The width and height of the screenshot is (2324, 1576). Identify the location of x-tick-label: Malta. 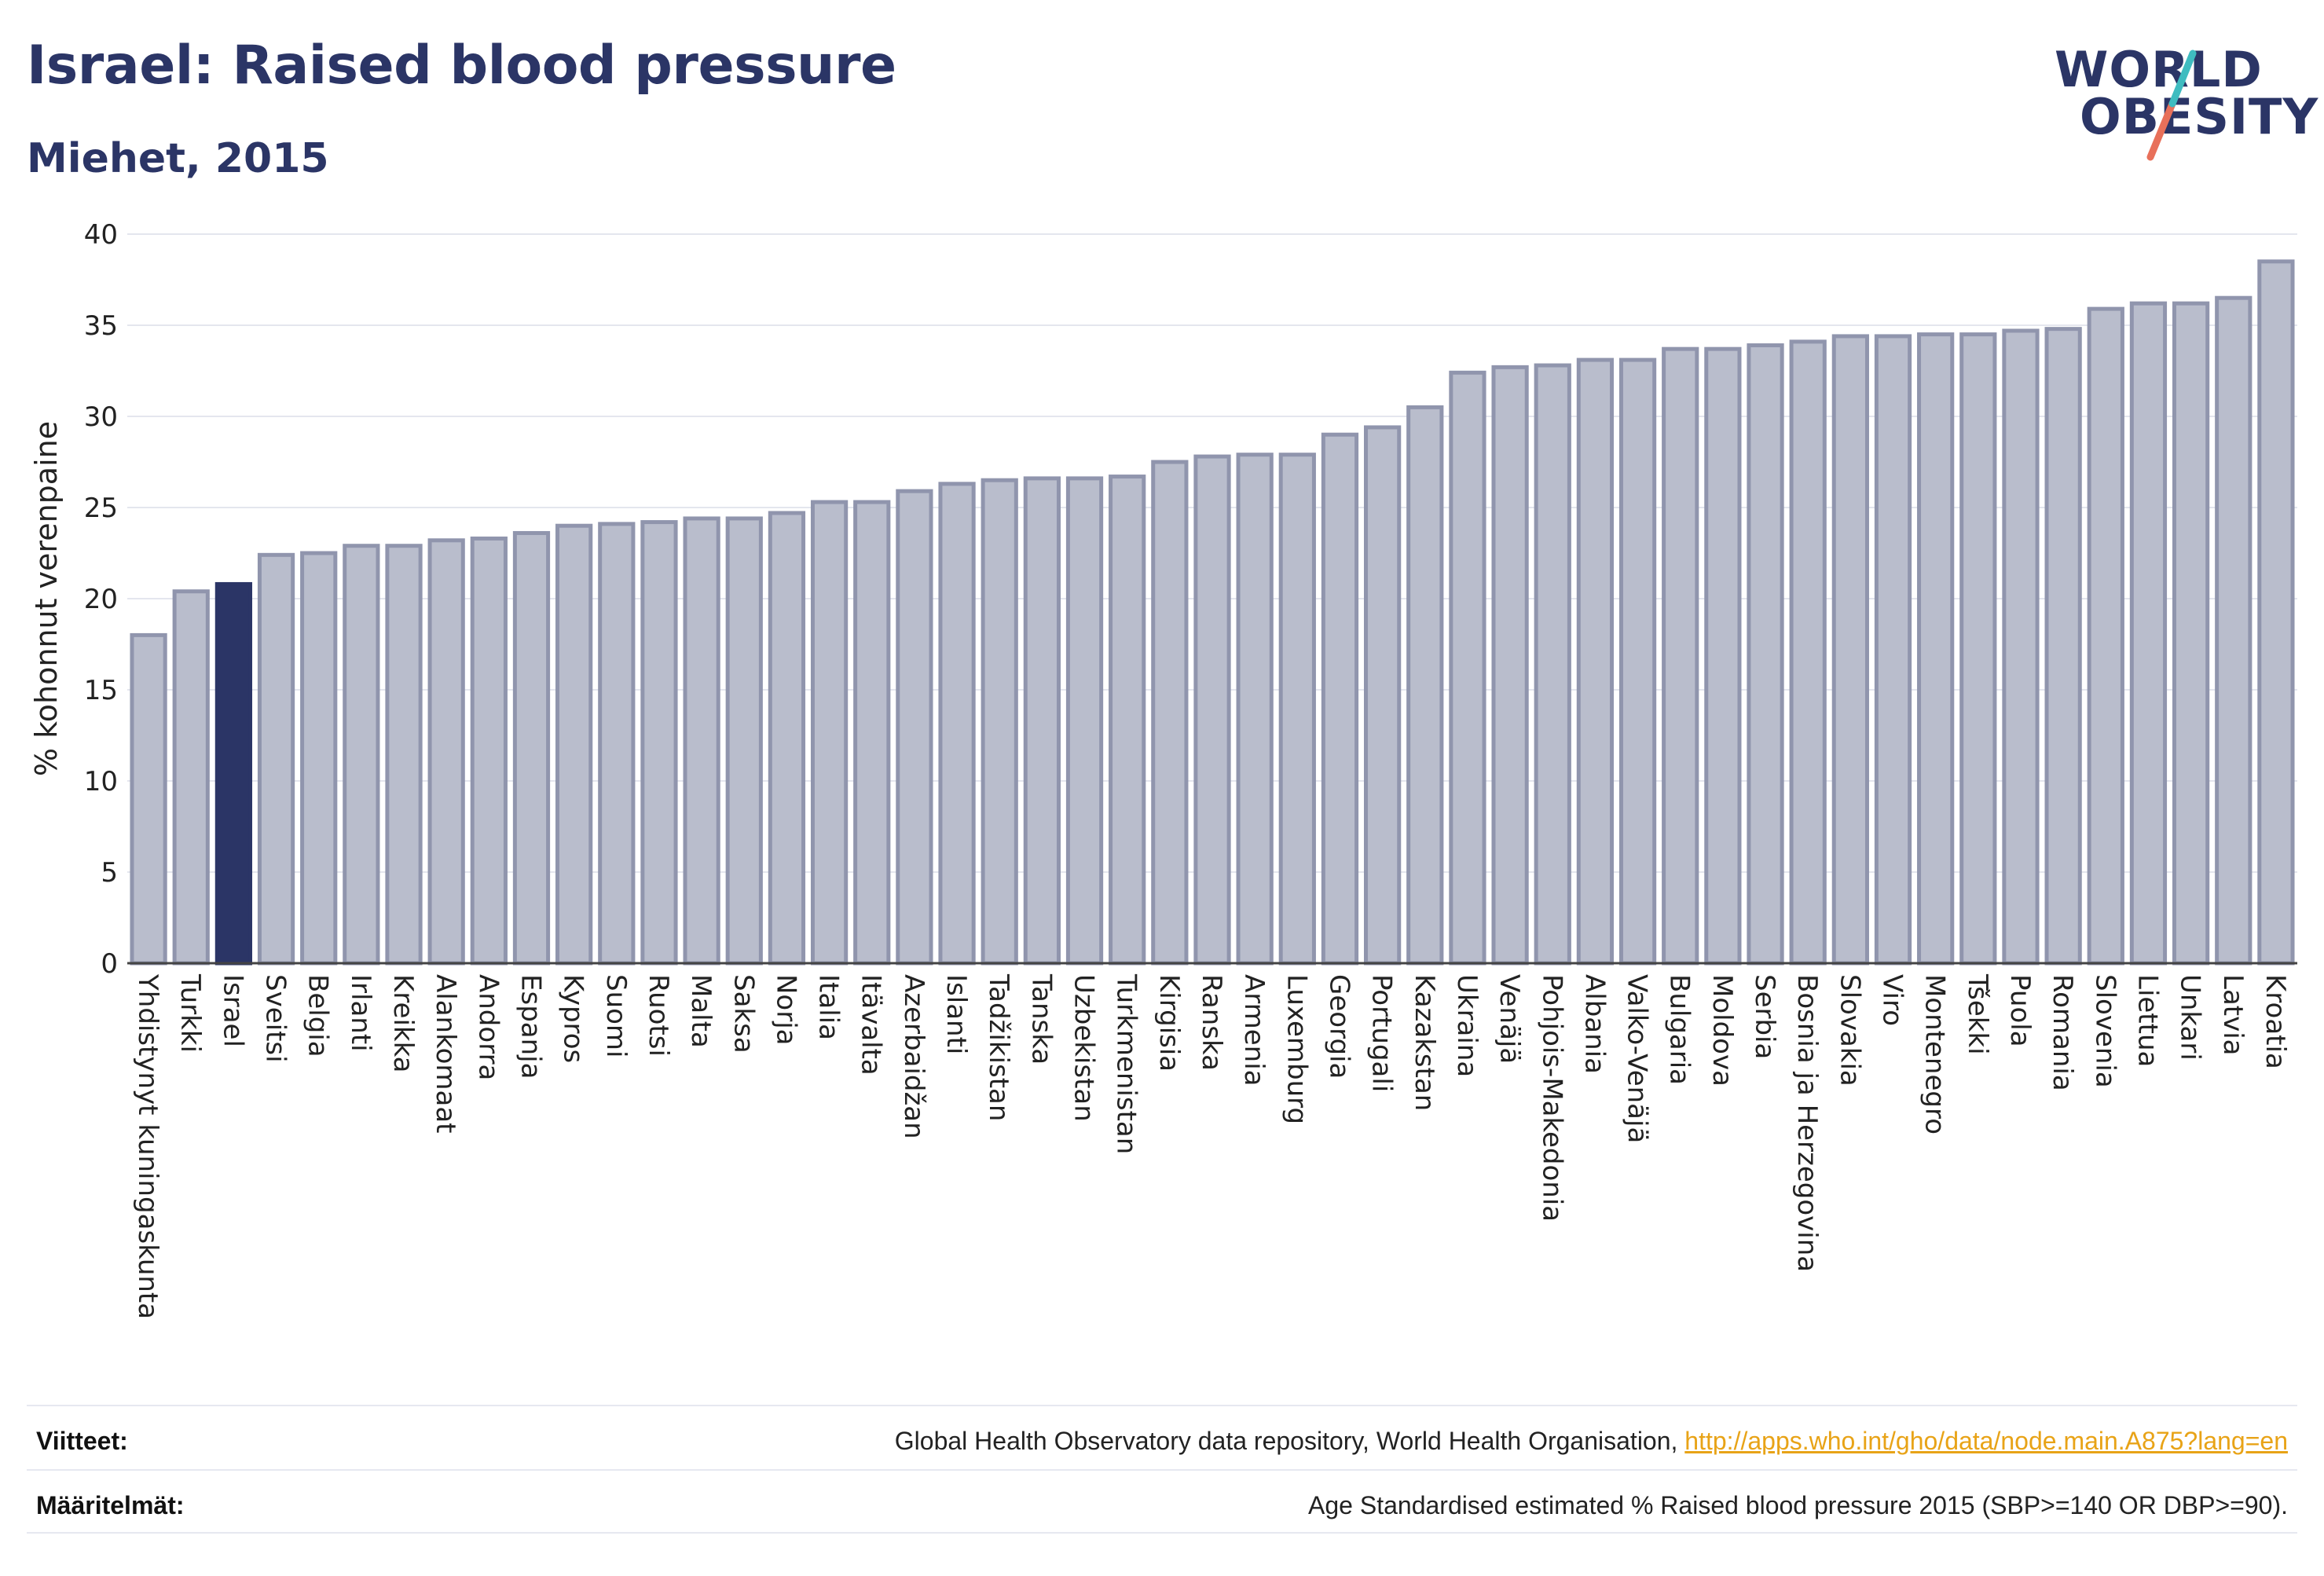
(701, 1011).